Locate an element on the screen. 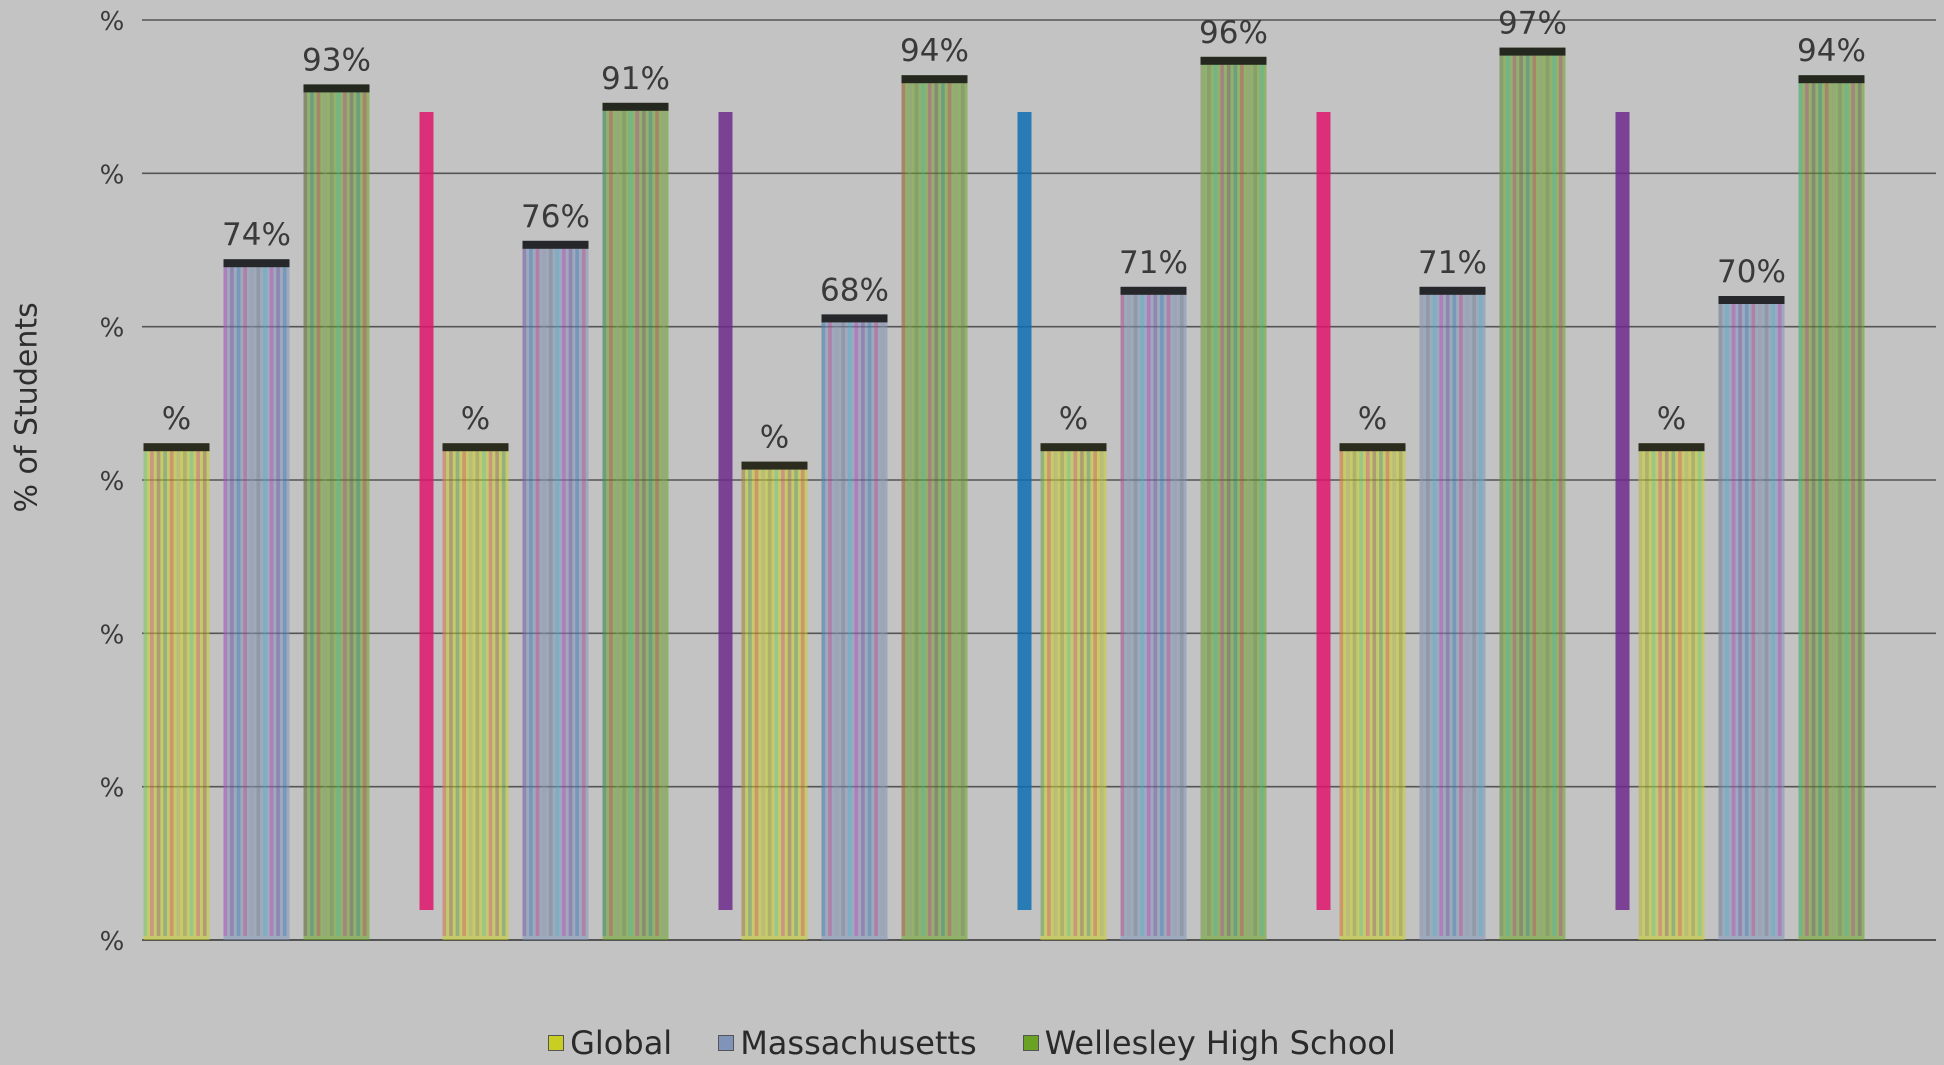 The height and width of the screenshot is (1065, 1944). data-label: 71% is located at coordinates (1452, 263).